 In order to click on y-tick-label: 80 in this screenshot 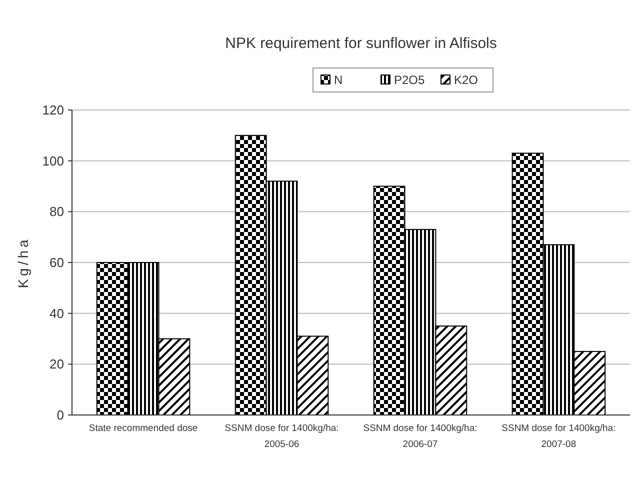, I will do `click(57, 212)`.